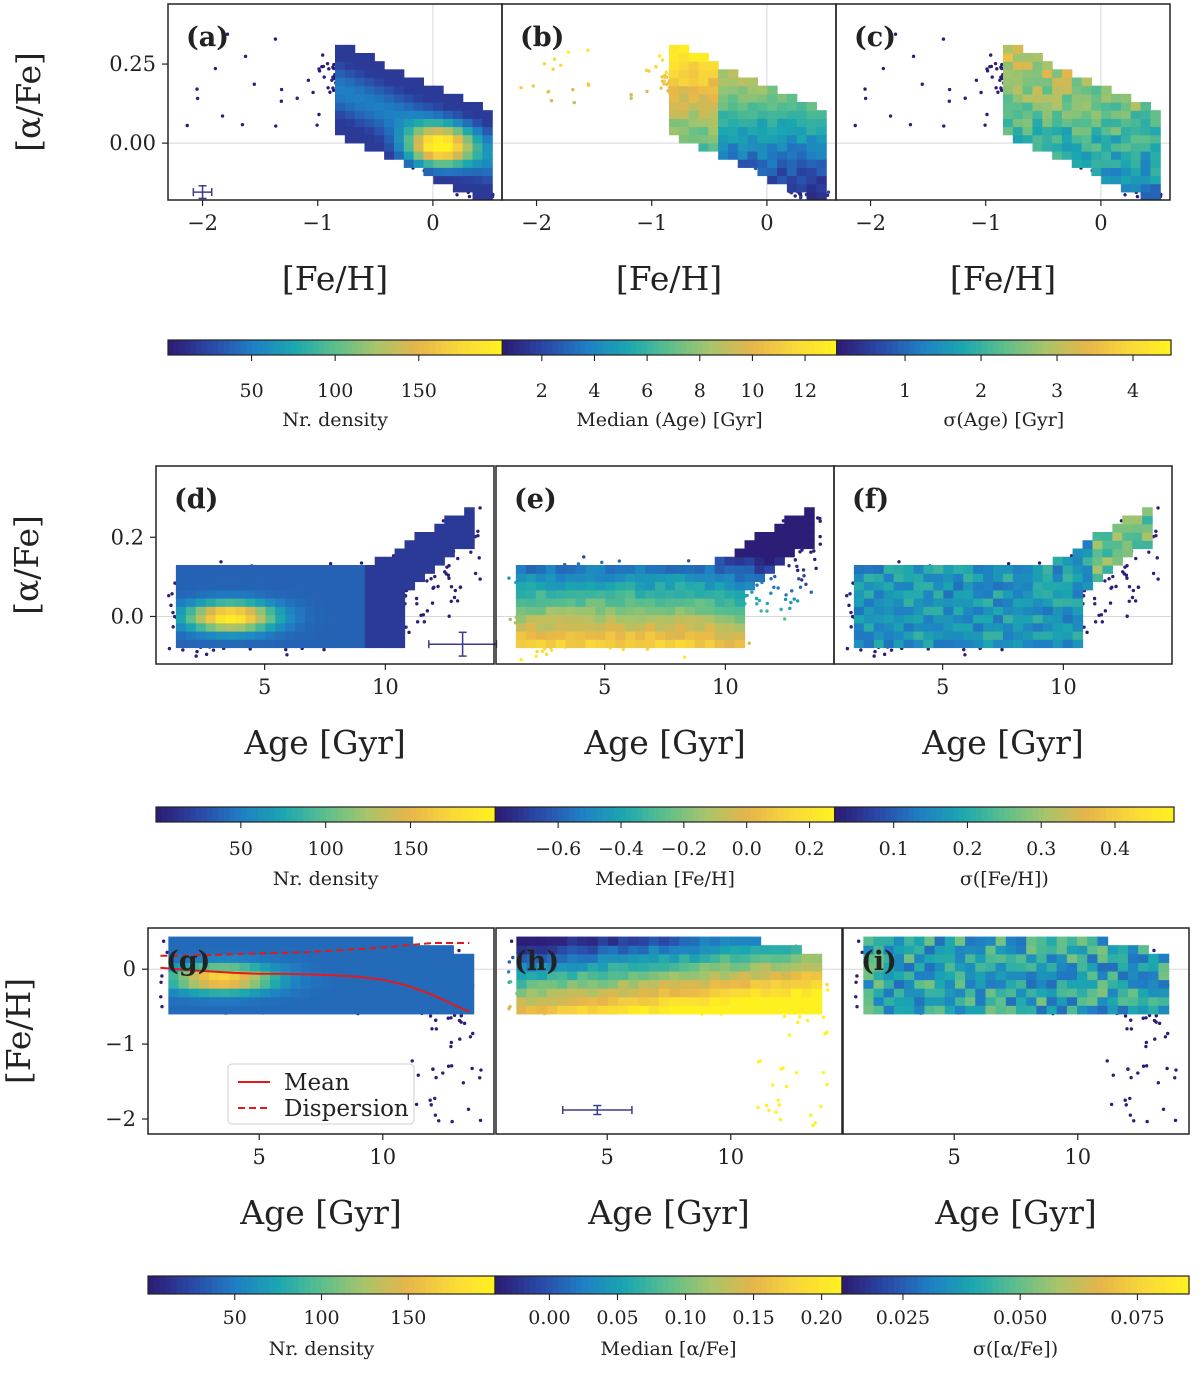 This screenshot has width=1200, height=1377. What do you see at coordinates (1003, 278) in the screenshot?
I see `x-axis-label: [Fe/H]` at bounding box center [1003, 278].